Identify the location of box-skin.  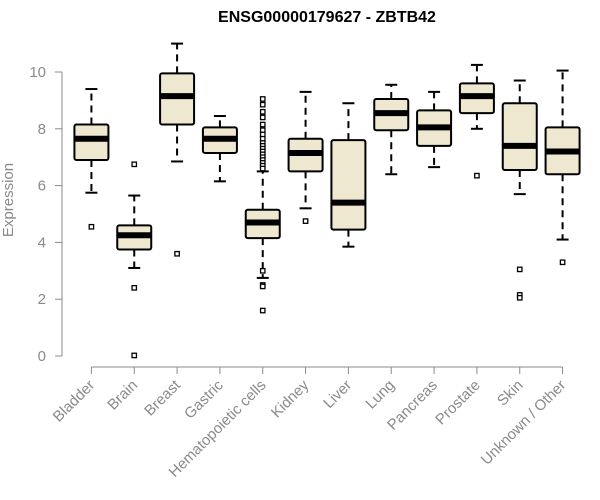
(519, 190).